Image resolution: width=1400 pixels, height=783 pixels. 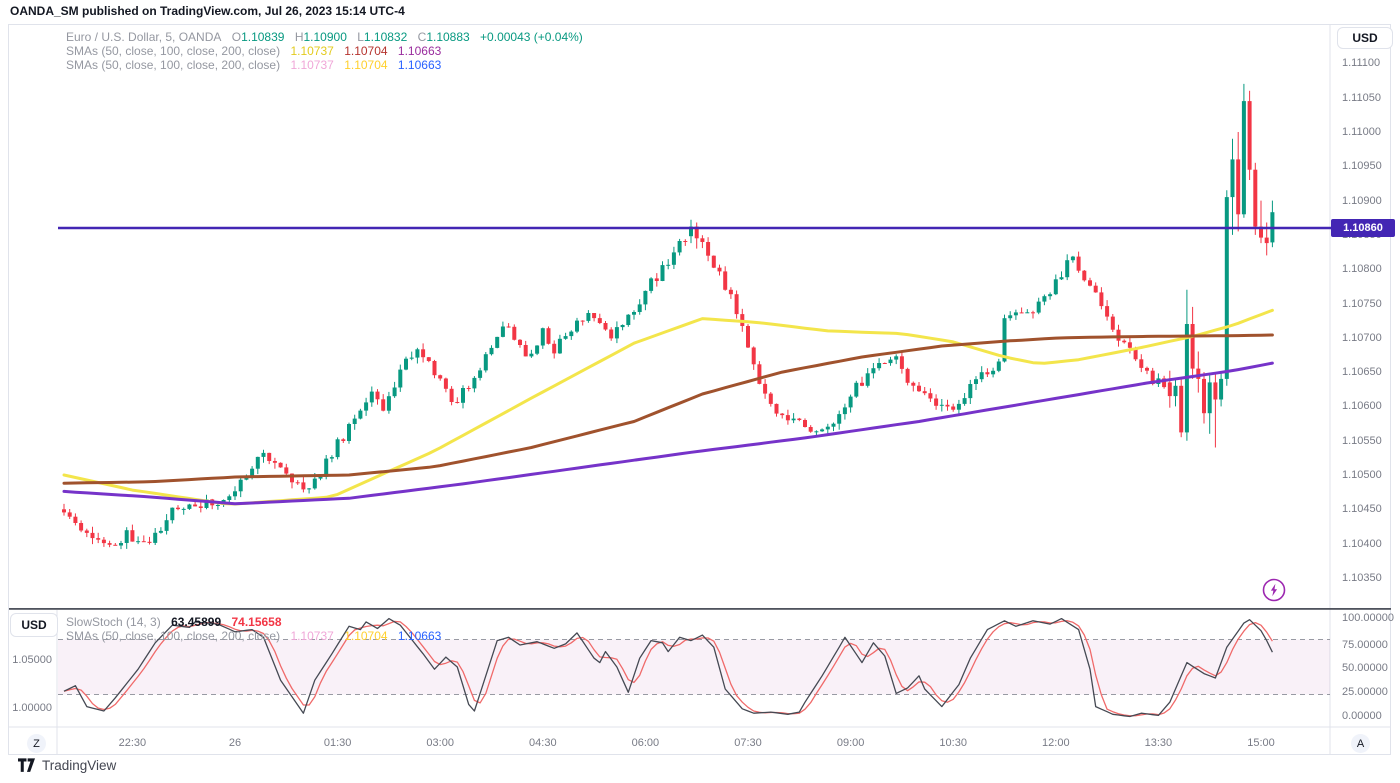 What do you see at coordinates (1362, 337) in the screenshot?
I see `price-tick-label: 1.10700` at bounding box center [1362, 337].